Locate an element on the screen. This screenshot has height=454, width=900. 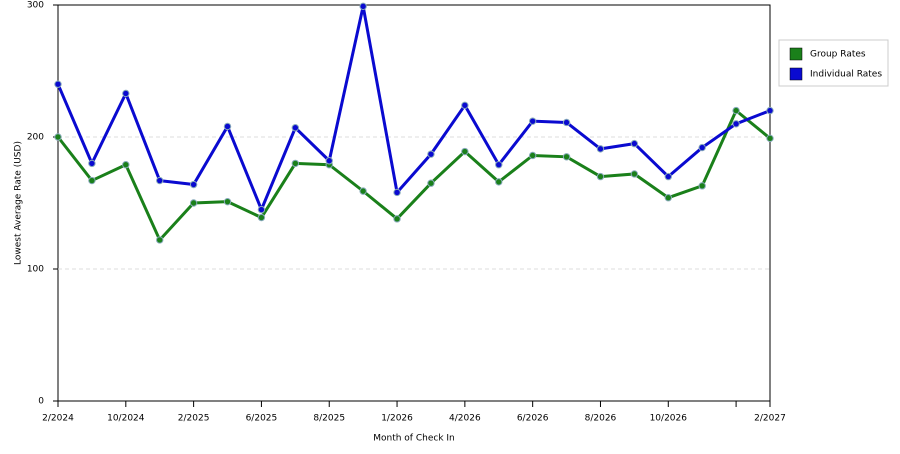
x-tick-label: 6/2026 is located at coordinates (533, 419).